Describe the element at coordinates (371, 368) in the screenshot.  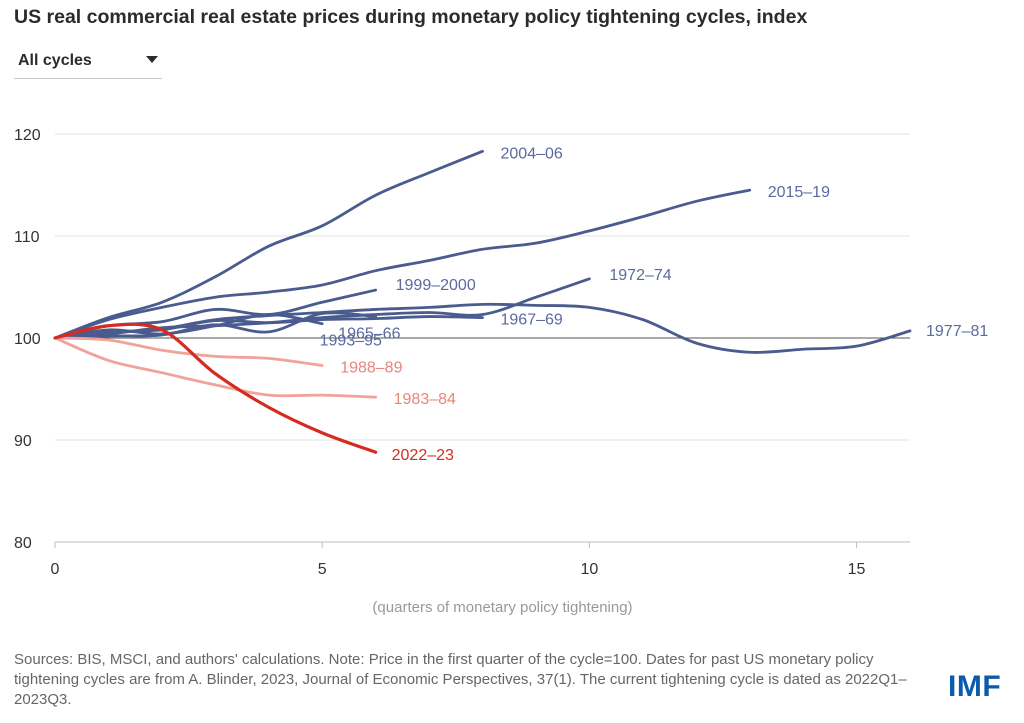
I see `series-label-1988-89: 1988–89` at that location.